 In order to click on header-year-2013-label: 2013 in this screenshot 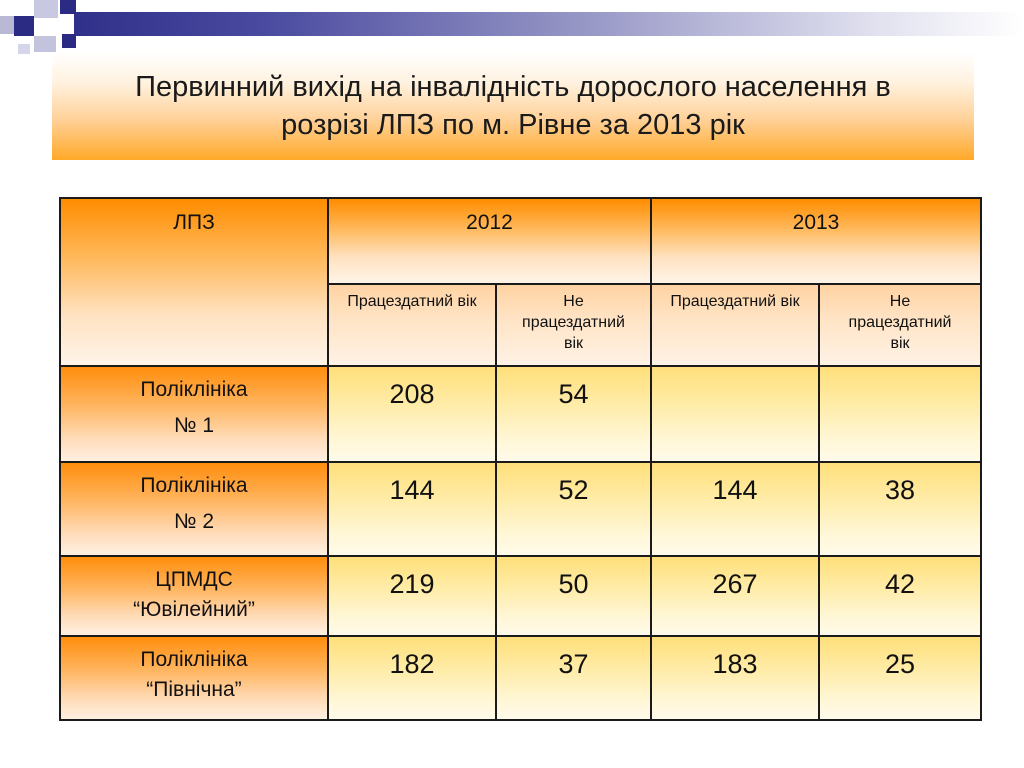, I will do `click(816, 222)`.